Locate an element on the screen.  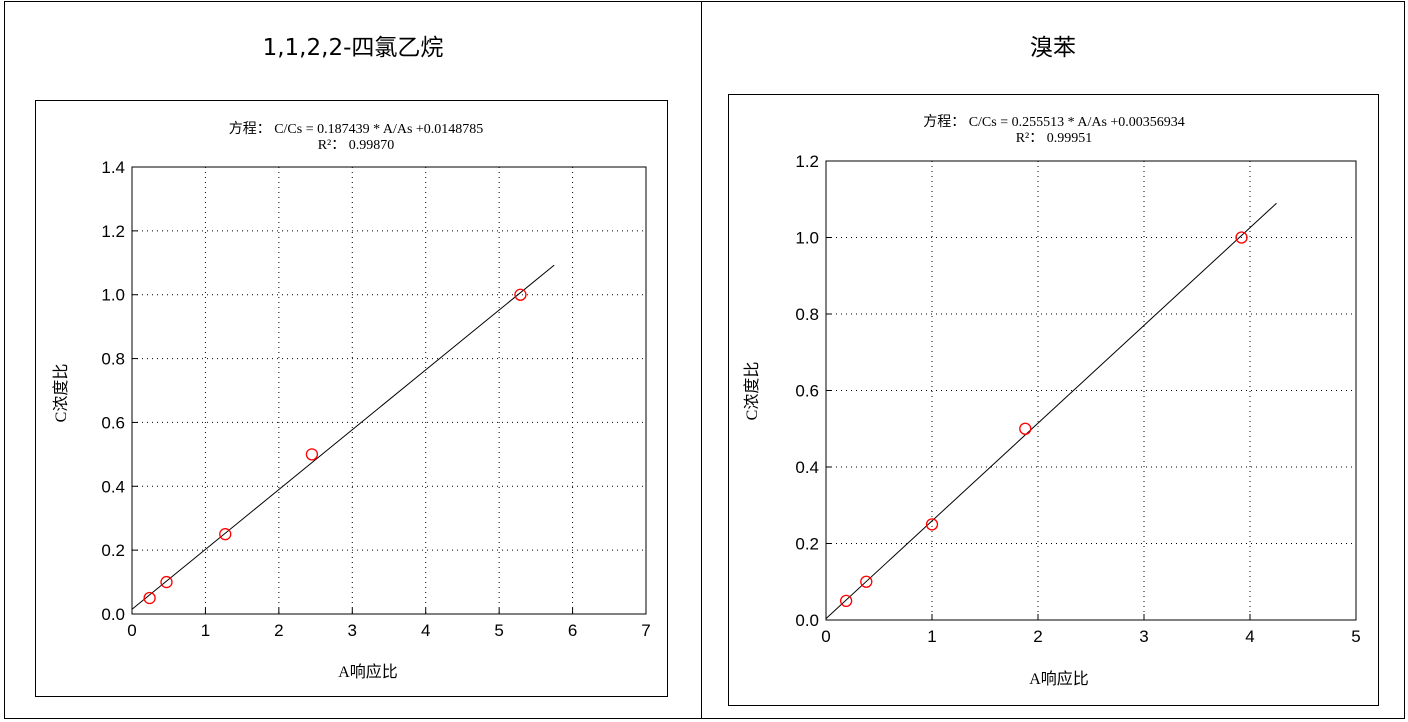
x-tick-label-right-0: 0 is located at coordinates (825, 636).